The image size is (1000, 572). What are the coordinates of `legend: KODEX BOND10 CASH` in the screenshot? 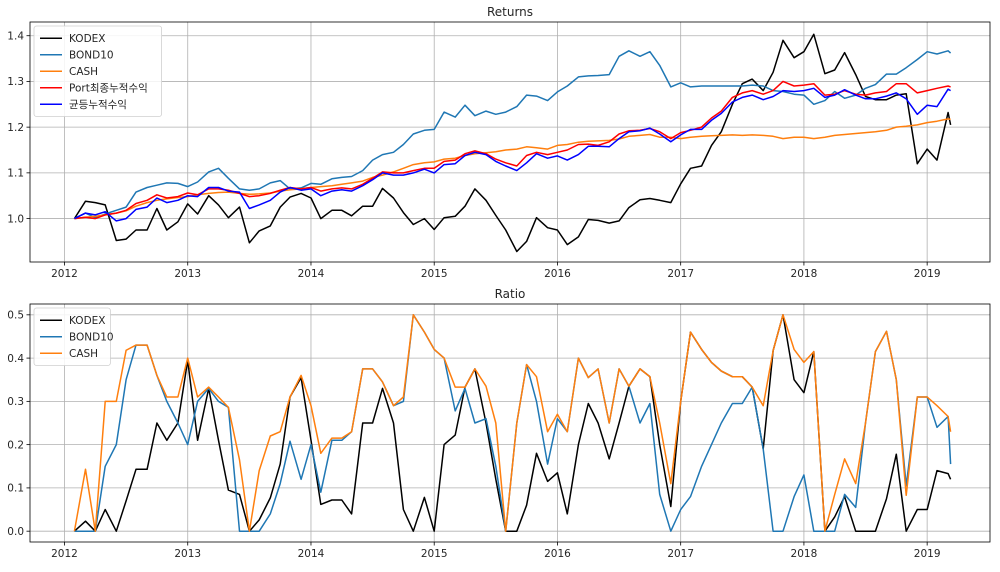 It's located at (73, 336).